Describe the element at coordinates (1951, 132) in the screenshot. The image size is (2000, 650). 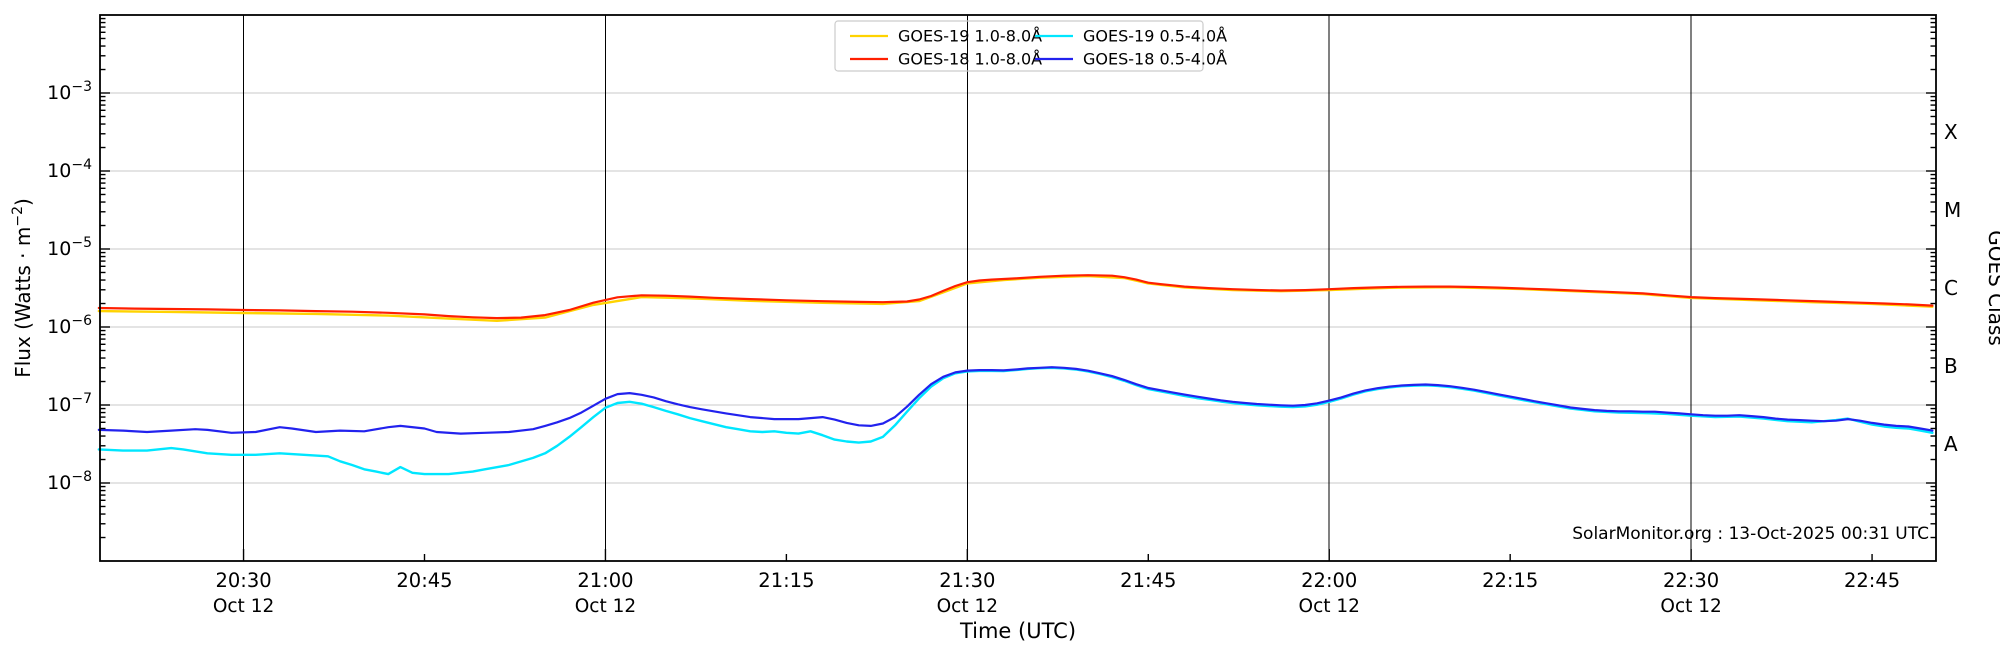
I see `goes-class-x: X` at that location.